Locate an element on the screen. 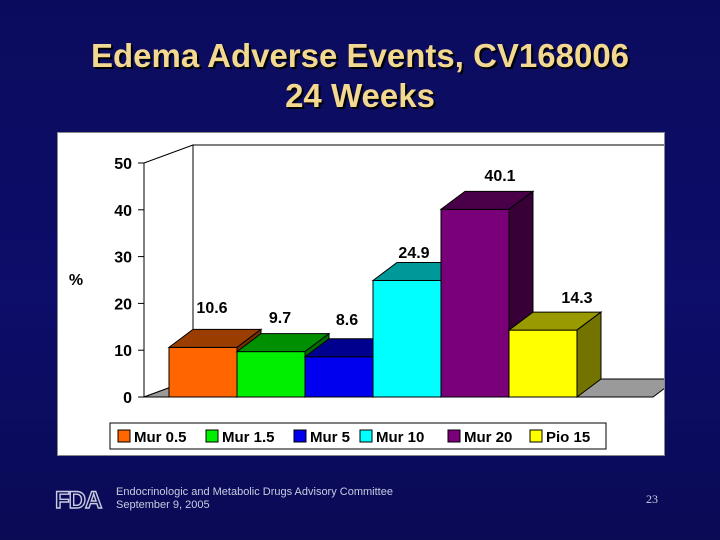 Image resolution: width=720 pixels, height=540 pixels. fda-logo: FDA is located at coordinates (78, 500).